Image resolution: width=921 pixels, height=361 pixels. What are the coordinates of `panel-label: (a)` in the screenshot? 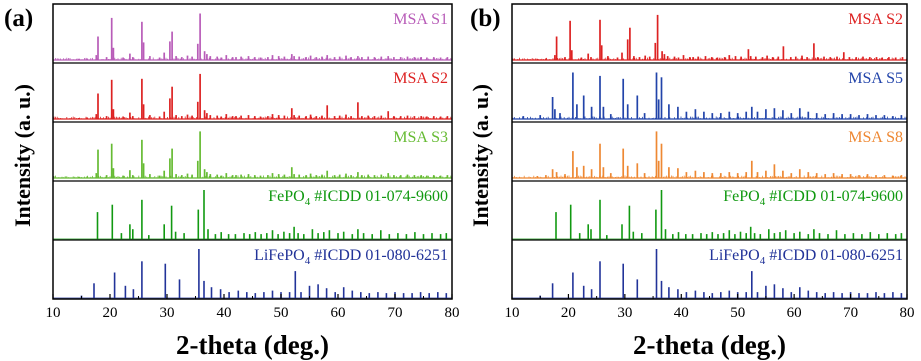 It's located at (18, 18).